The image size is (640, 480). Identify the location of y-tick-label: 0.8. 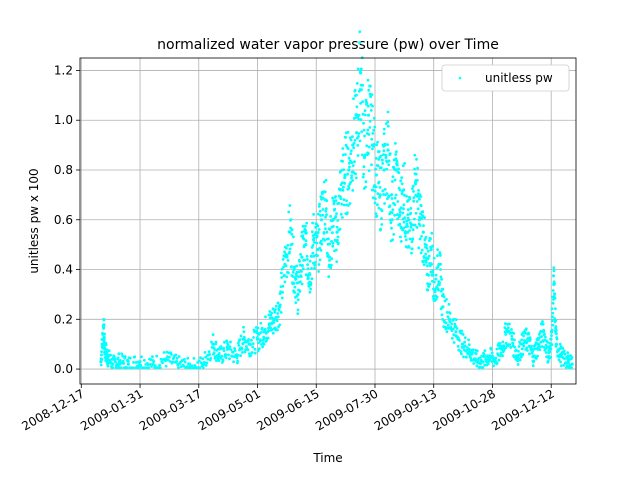
(63, 170).